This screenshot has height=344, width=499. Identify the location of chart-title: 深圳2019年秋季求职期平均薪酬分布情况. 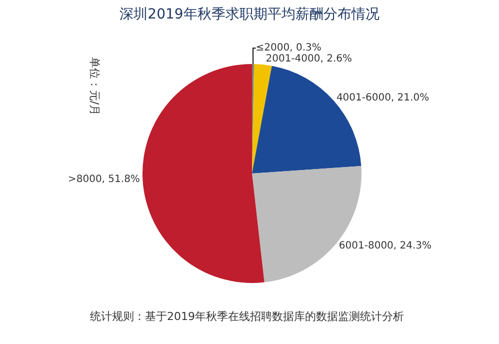
(250, 14).